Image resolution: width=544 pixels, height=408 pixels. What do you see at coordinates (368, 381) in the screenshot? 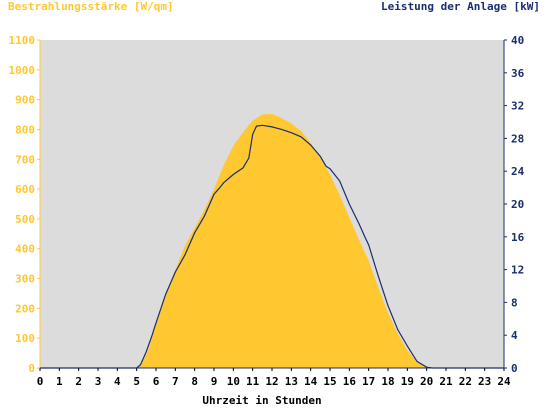
I see `x-tick-label: 17` at bounding box center [368, 381].